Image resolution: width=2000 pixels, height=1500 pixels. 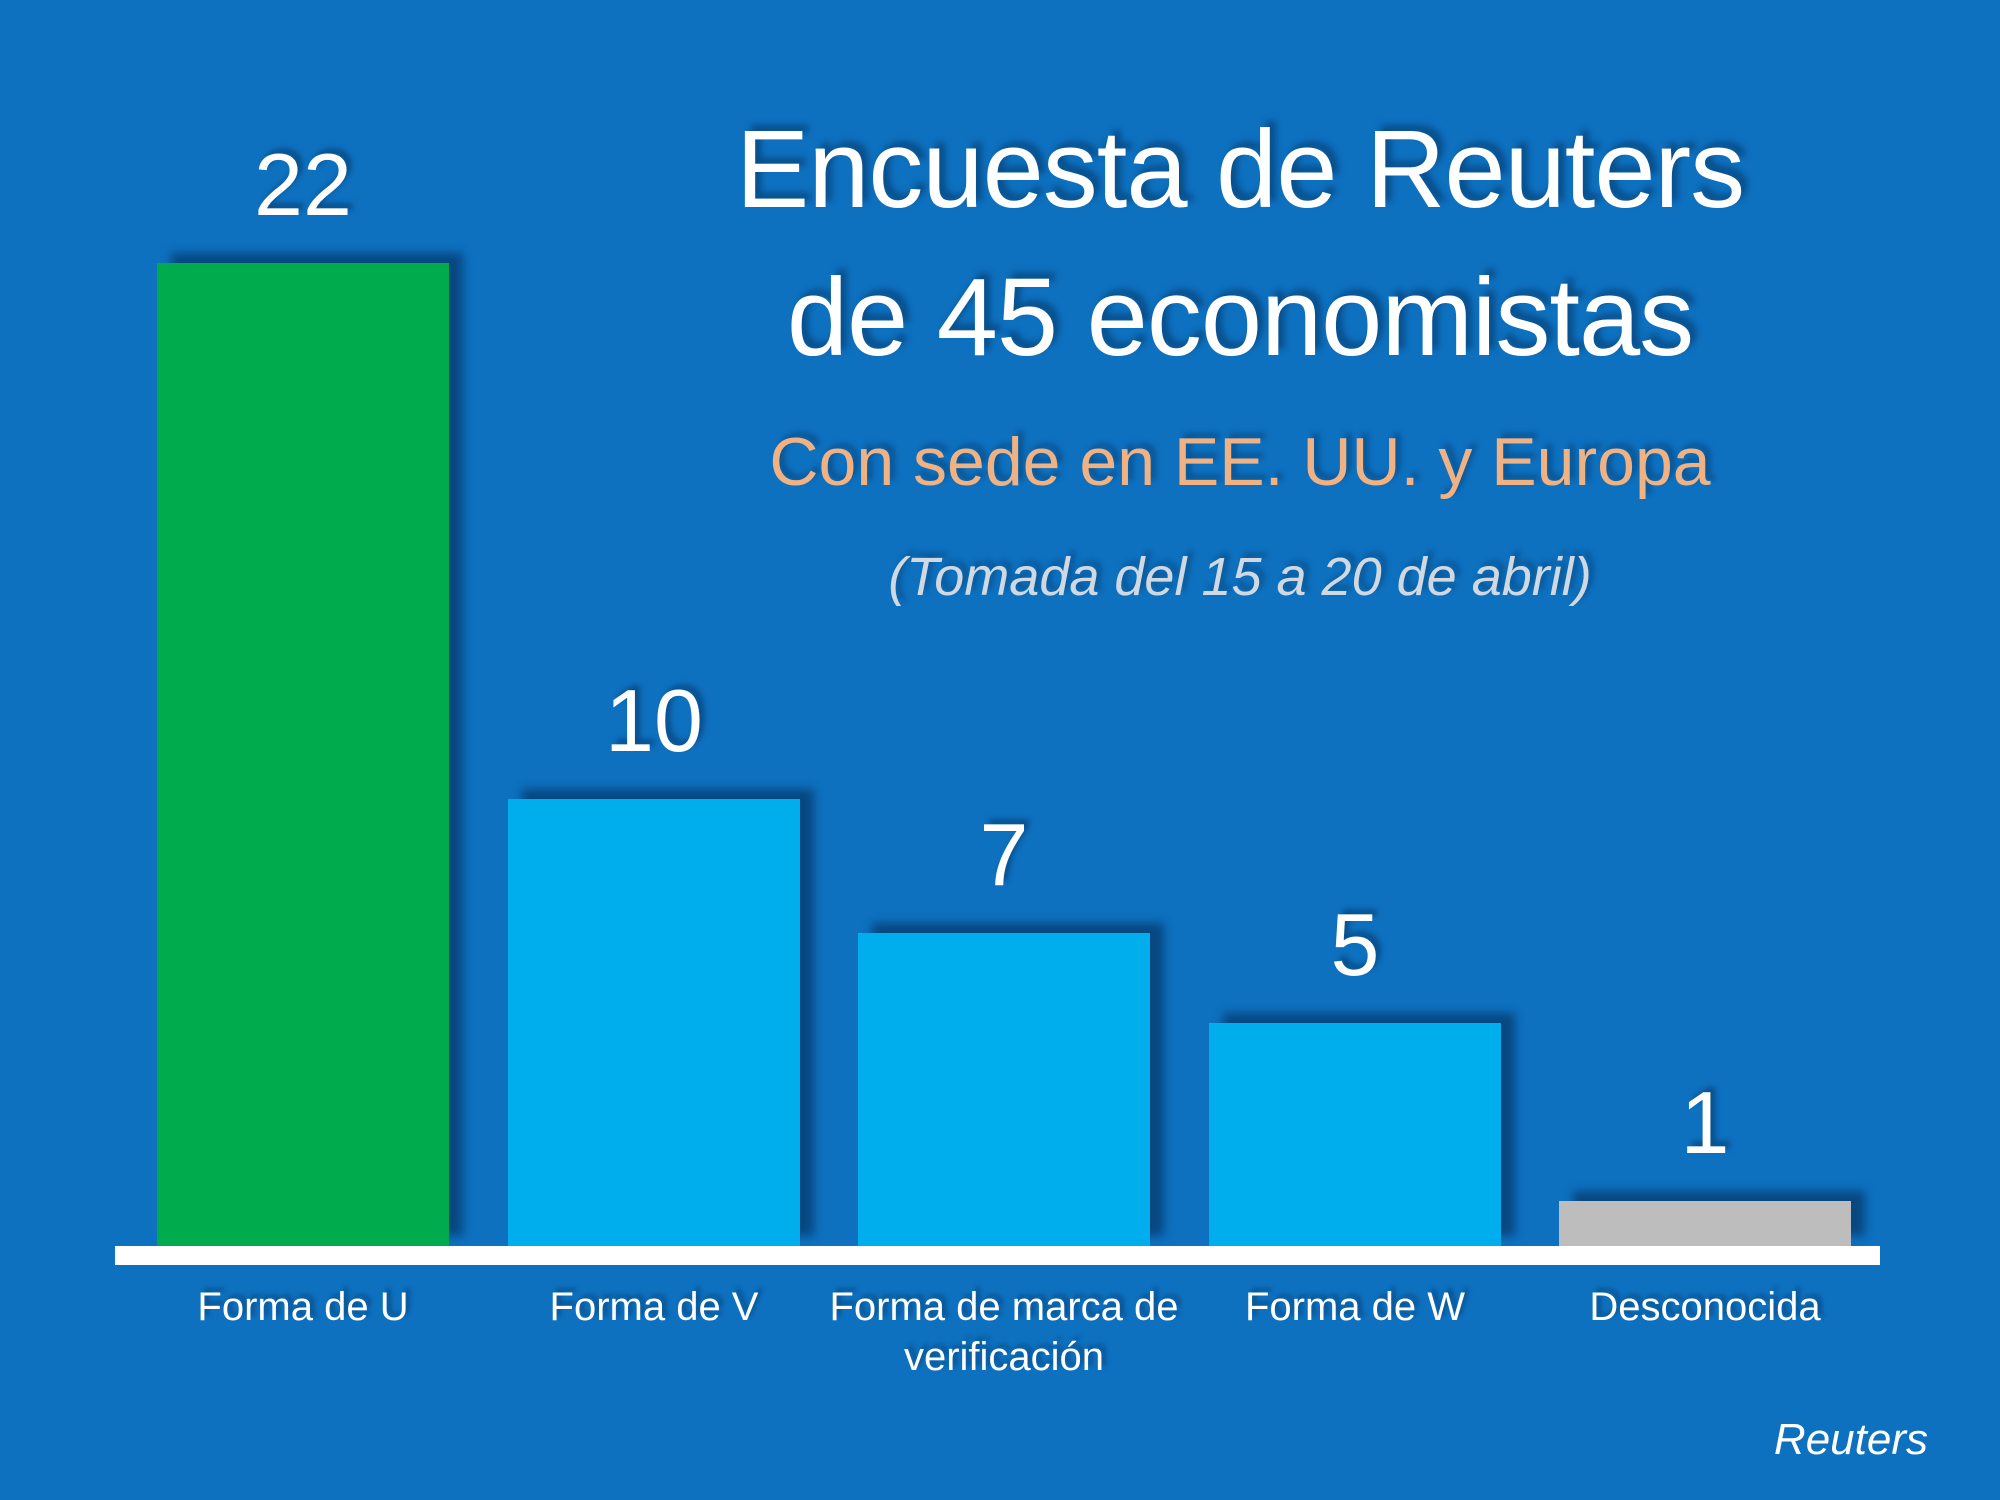 I want to click on bar-category-label: Desconocida, so click(x=1705, y=1307).